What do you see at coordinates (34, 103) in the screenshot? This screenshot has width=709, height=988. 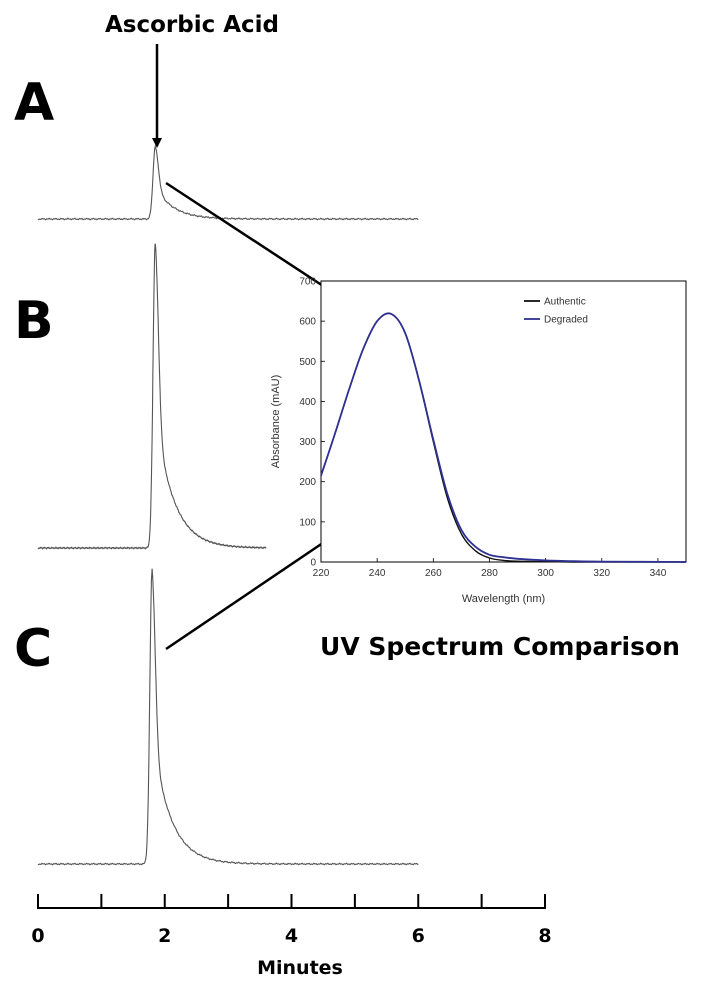 I see `panel-label-a: A` at bounding box center [34, 103].